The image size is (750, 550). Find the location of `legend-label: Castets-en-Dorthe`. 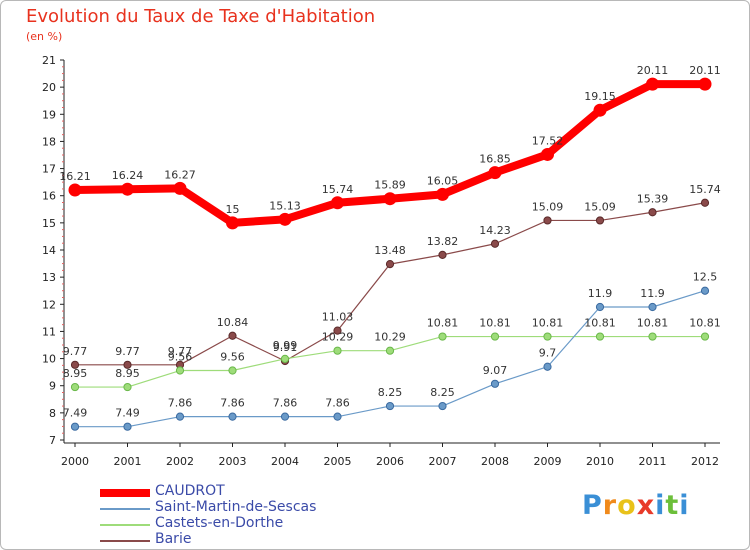

legend-label: Castets-en-Dorthe is located at coordinates (219, 523).